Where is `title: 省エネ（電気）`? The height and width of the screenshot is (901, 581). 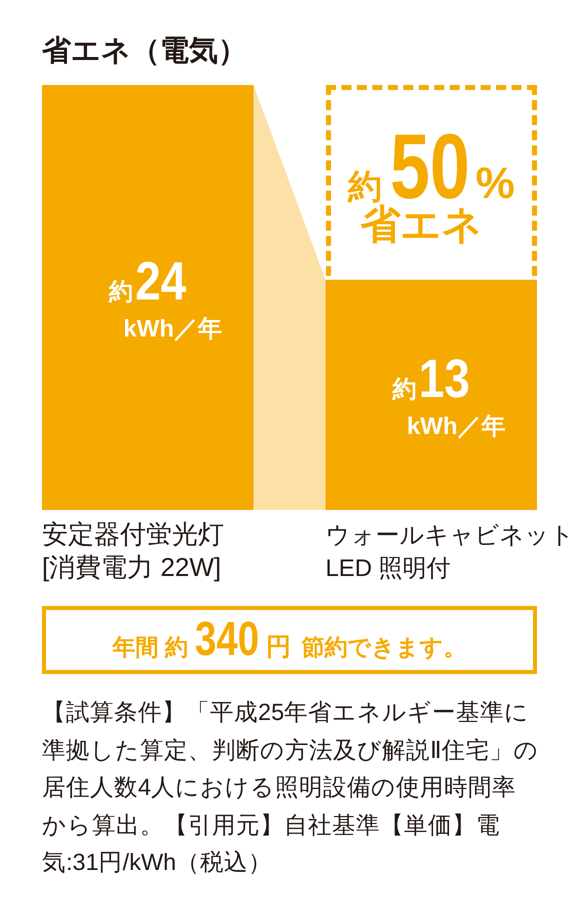 title: 省エネ（電気） is located at coordinates (144, 51).